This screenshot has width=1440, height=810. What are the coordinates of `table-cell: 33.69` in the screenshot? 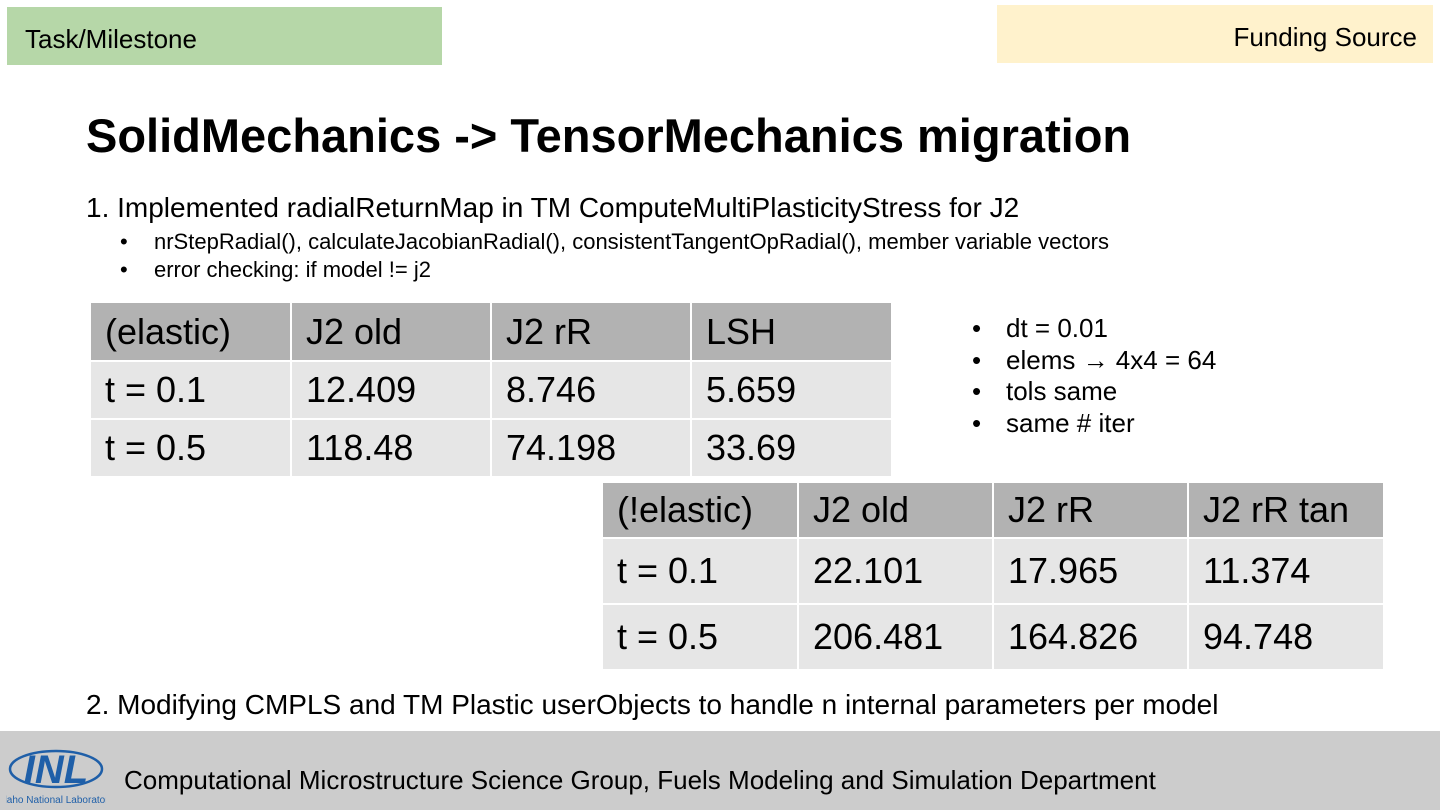 It's located at (790, 448).